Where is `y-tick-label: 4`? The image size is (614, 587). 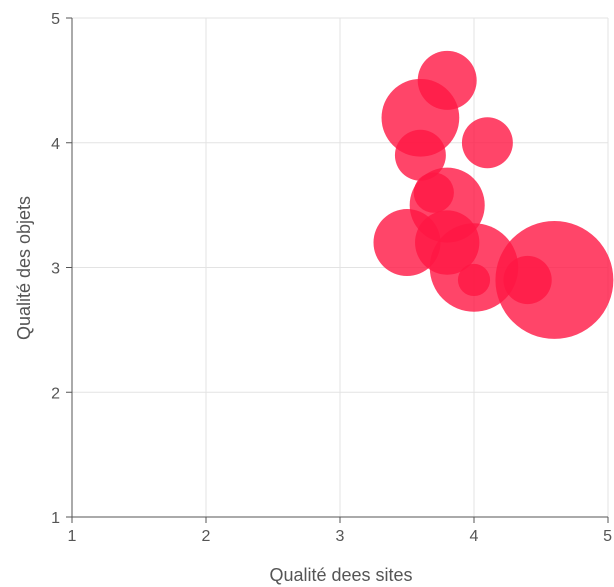
y-tick-label: 4 is located at coordinates (55, 144).